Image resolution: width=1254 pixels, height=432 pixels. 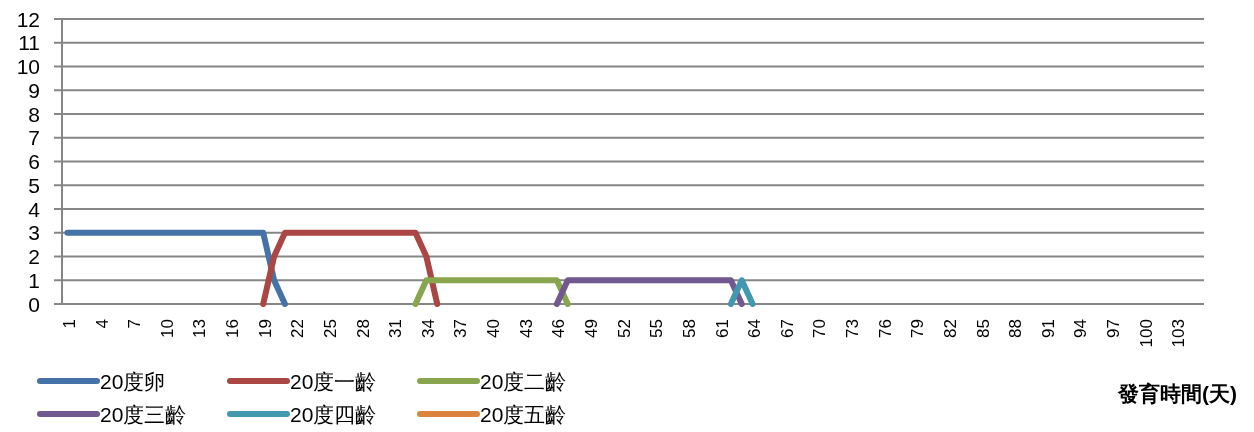 What do you see at coordinates (69, 324) in the screenshot?
I see `xtick-label: 1` at bounding box center [69, 324].